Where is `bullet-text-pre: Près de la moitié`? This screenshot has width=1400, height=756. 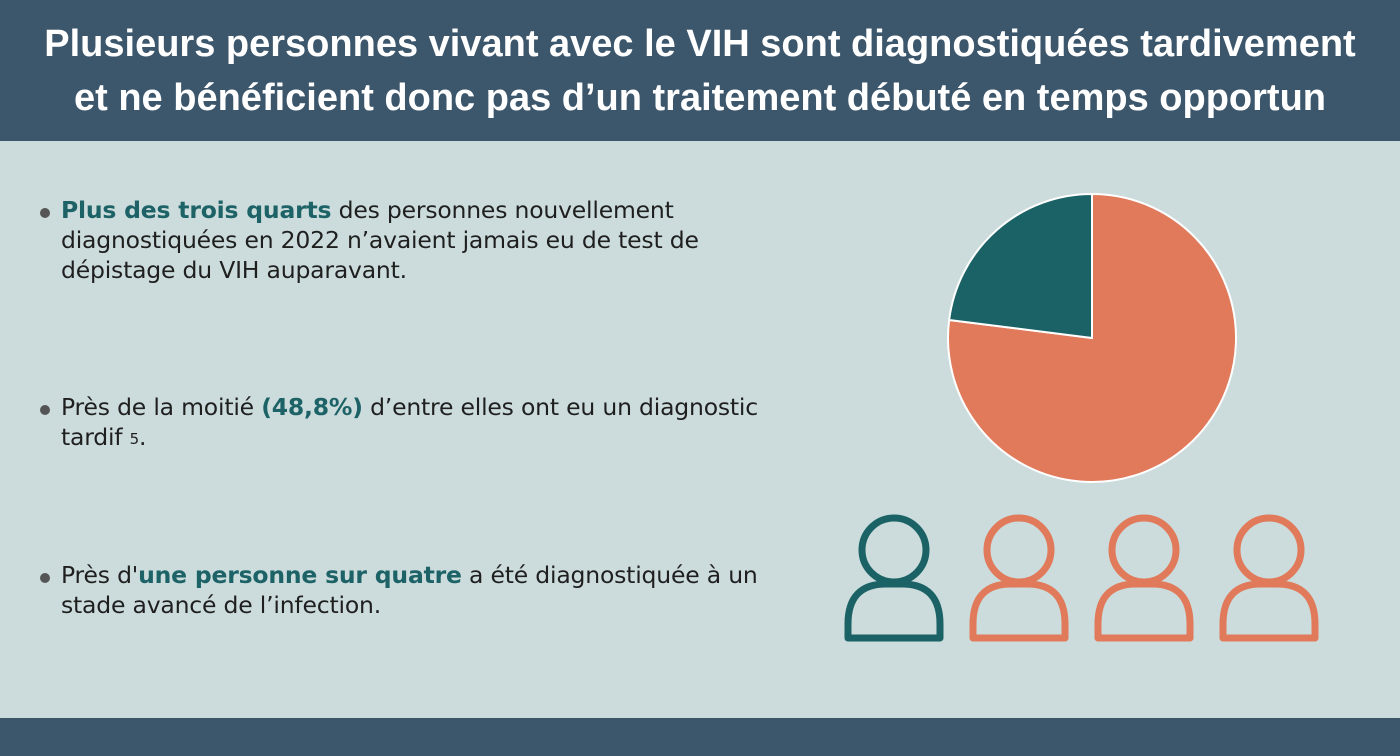
bullet-text-pre: Près de la moitié is located at coordinates (161, 407).